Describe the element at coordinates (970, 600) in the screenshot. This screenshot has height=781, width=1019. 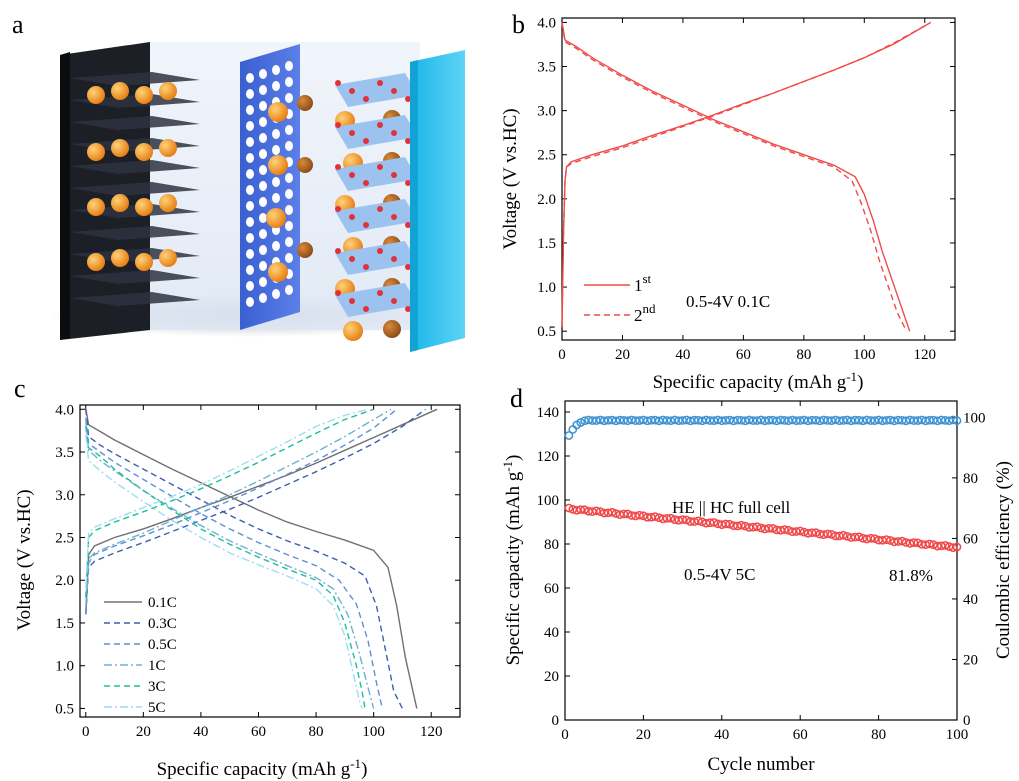
I see `y2-tick-label: 40` at that location.